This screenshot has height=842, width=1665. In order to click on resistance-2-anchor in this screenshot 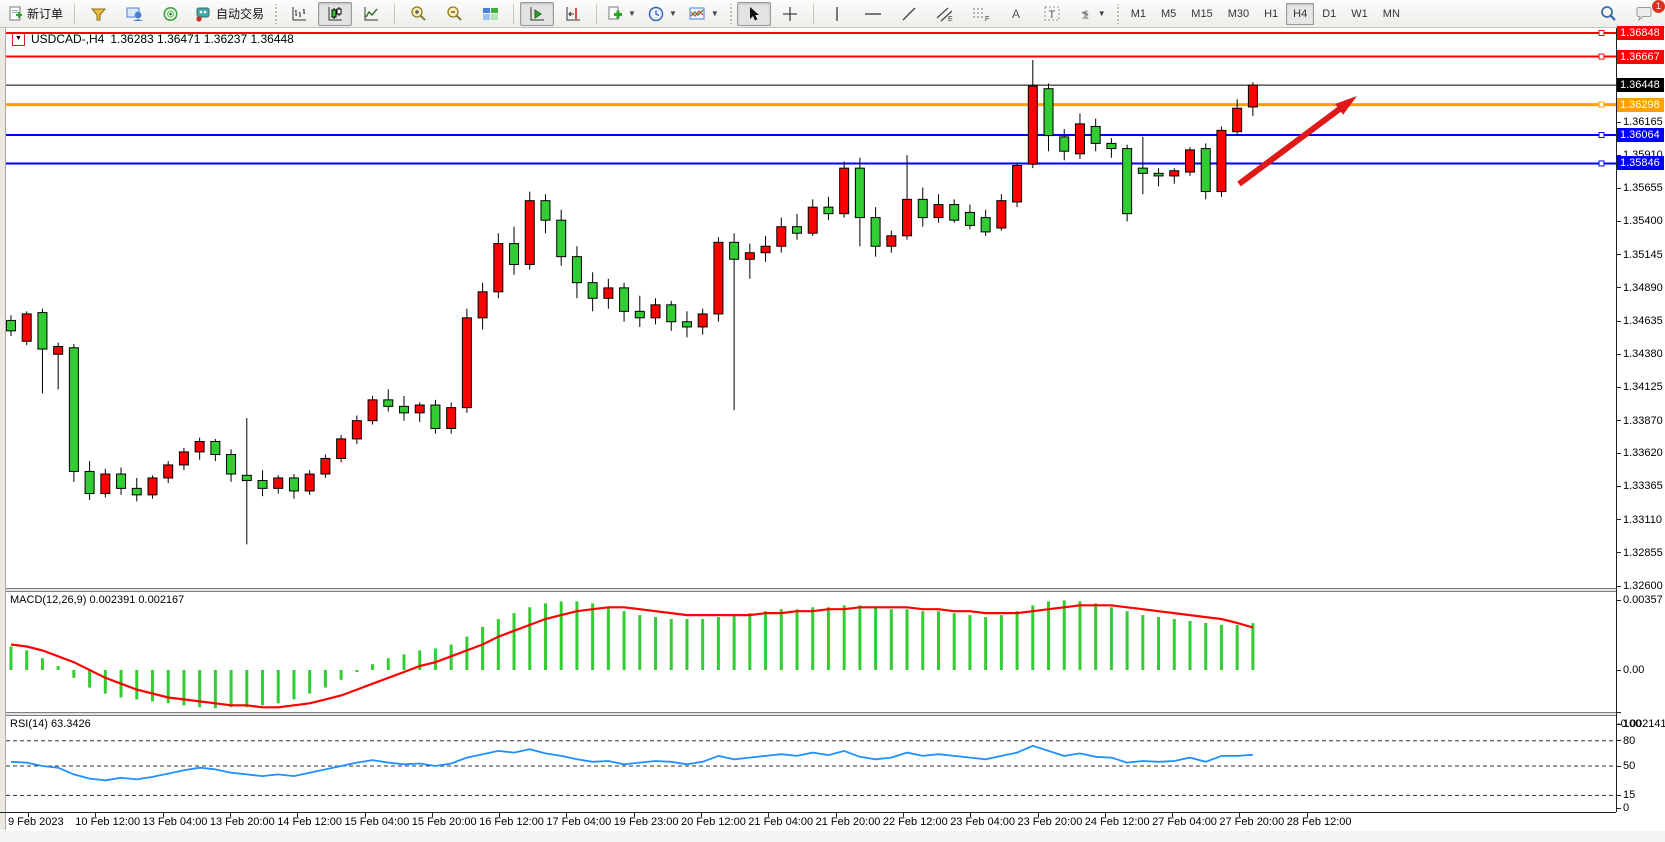, I will do `click(1601, 56)`.